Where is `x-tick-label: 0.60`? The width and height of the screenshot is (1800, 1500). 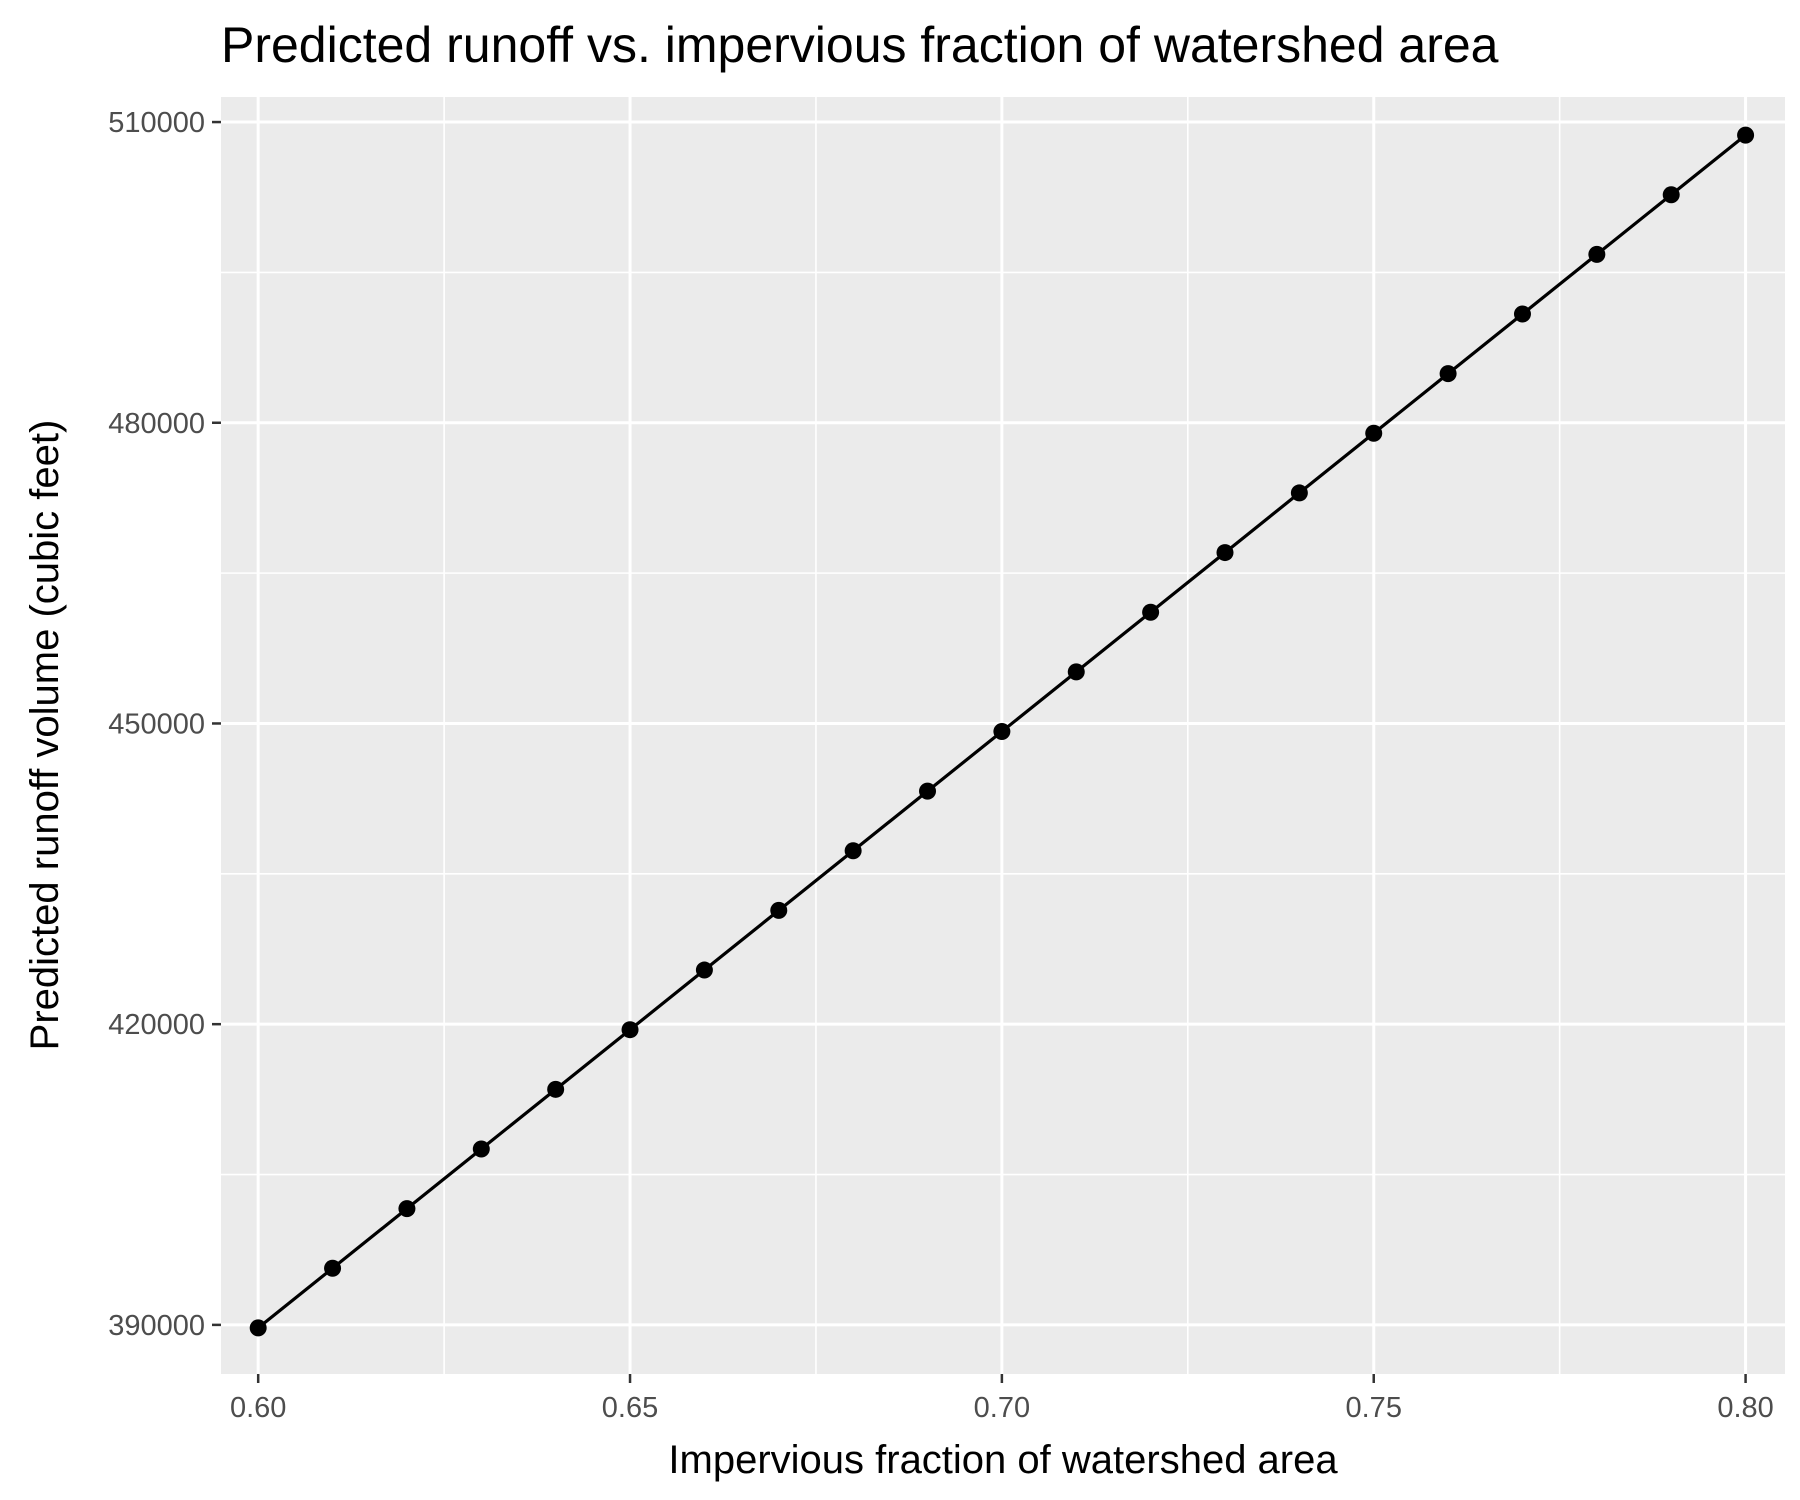
x-tick-label: 0.60 is located at coordinates (258, 1408).